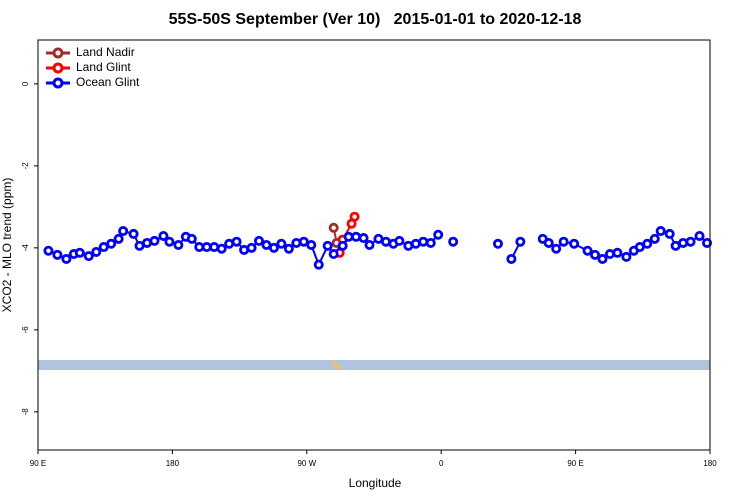 The width and height of the screenshot is (750, 500). What do you see at coordinates (25, 166) in the screenshot?
I see `y-tick-label: -2` at bounding box center [25, 166].